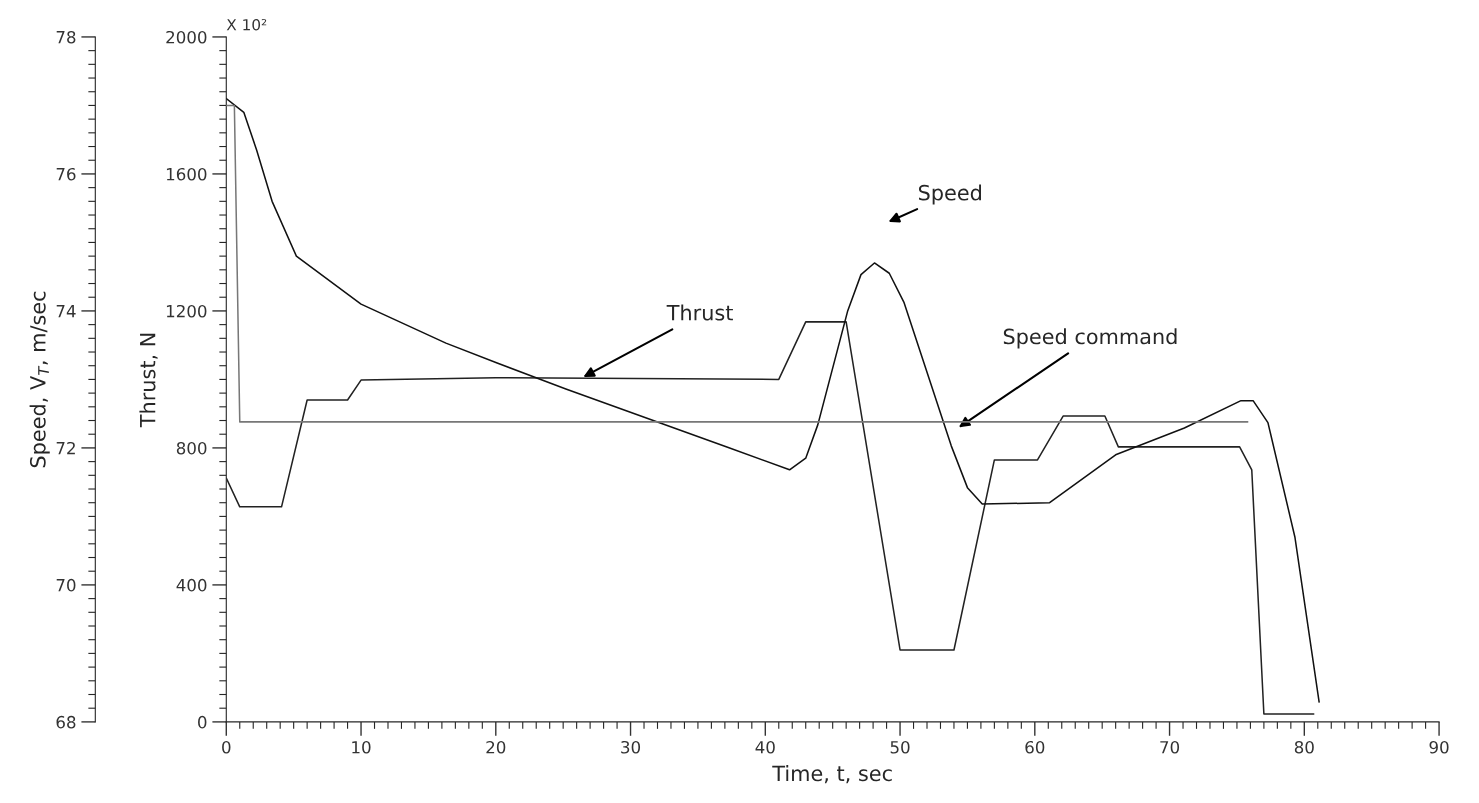 The image size is (1479, 803). Describe the element at coordinates (496, 747) in the screenshot. I see `x-tick-label: 20` at that location.